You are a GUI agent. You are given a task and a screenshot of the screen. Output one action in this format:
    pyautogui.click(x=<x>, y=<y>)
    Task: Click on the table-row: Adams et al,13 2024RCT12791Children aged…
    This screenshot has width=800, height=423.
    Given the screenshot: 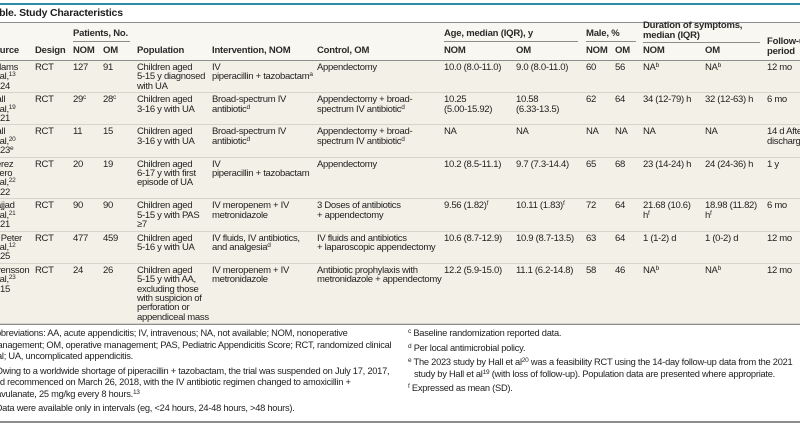 What is the action you would take?
    pyautogui.click(x=400, y=77)
    